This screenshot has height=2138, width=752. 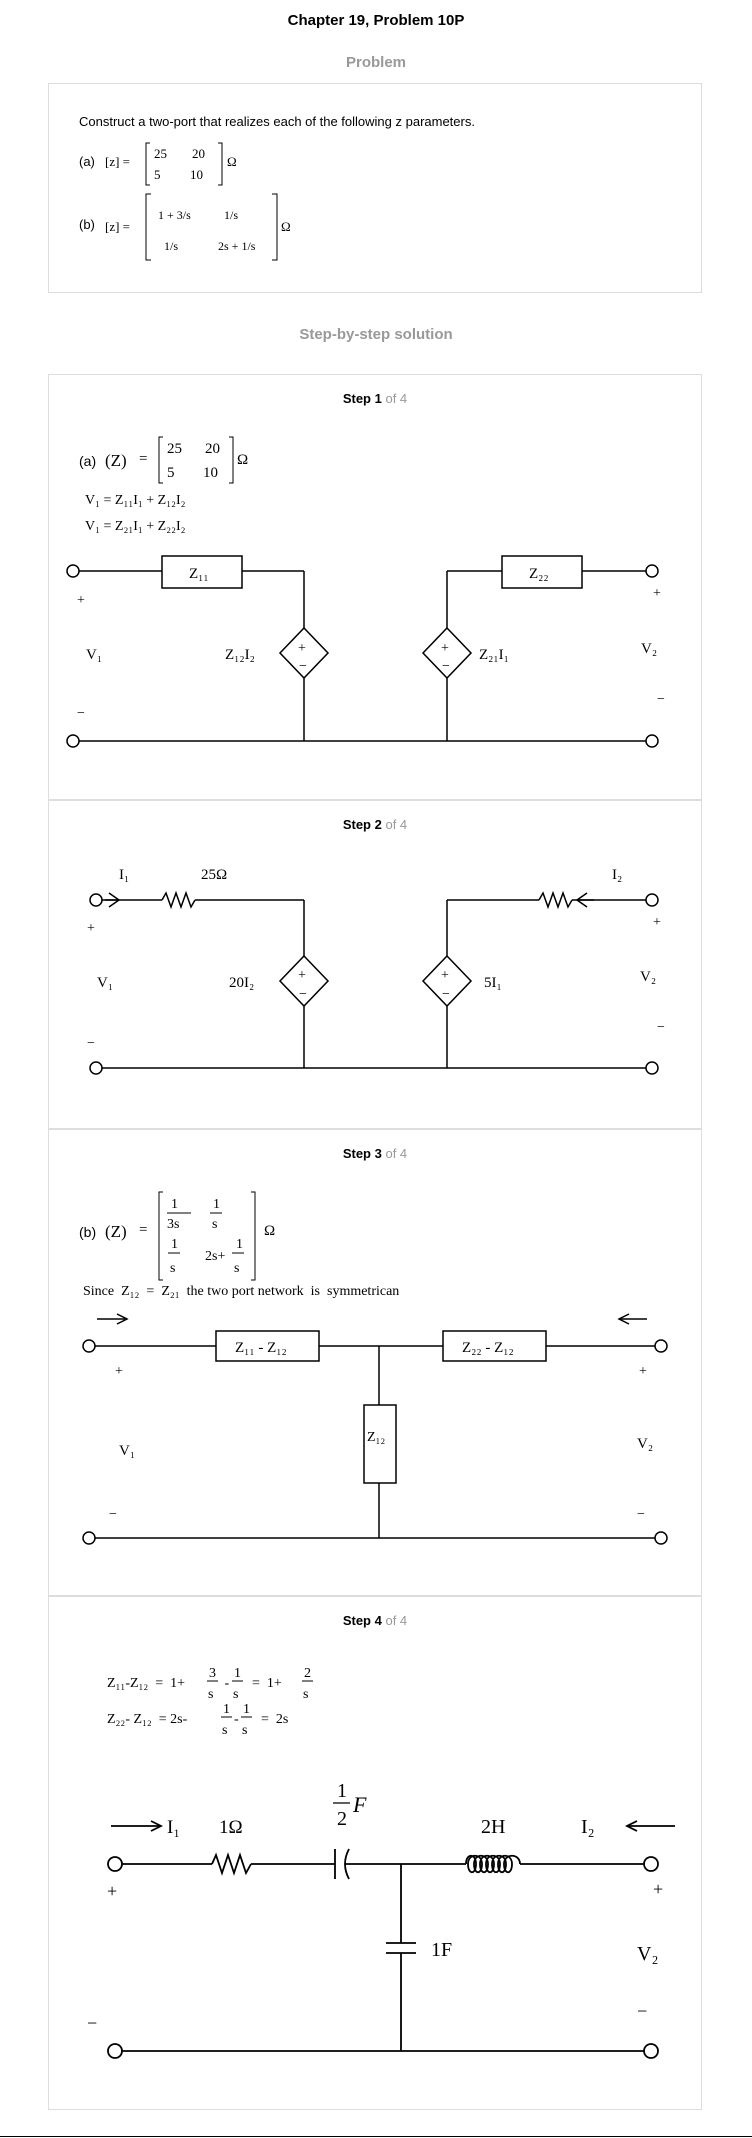 What do you see at coordinates (143, 459) in the screenshot?
I see `step-1-eq: =` at bounding box center [143, 459].